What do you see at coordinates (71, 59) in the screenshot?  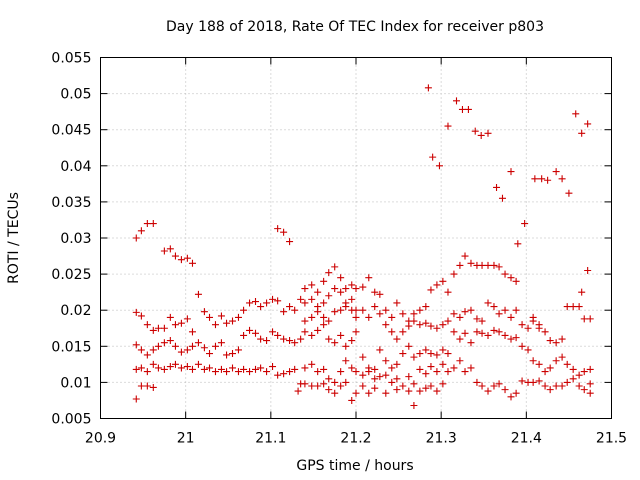 I see `y-tick-label: 0.055` at bounding box center [71, 59].